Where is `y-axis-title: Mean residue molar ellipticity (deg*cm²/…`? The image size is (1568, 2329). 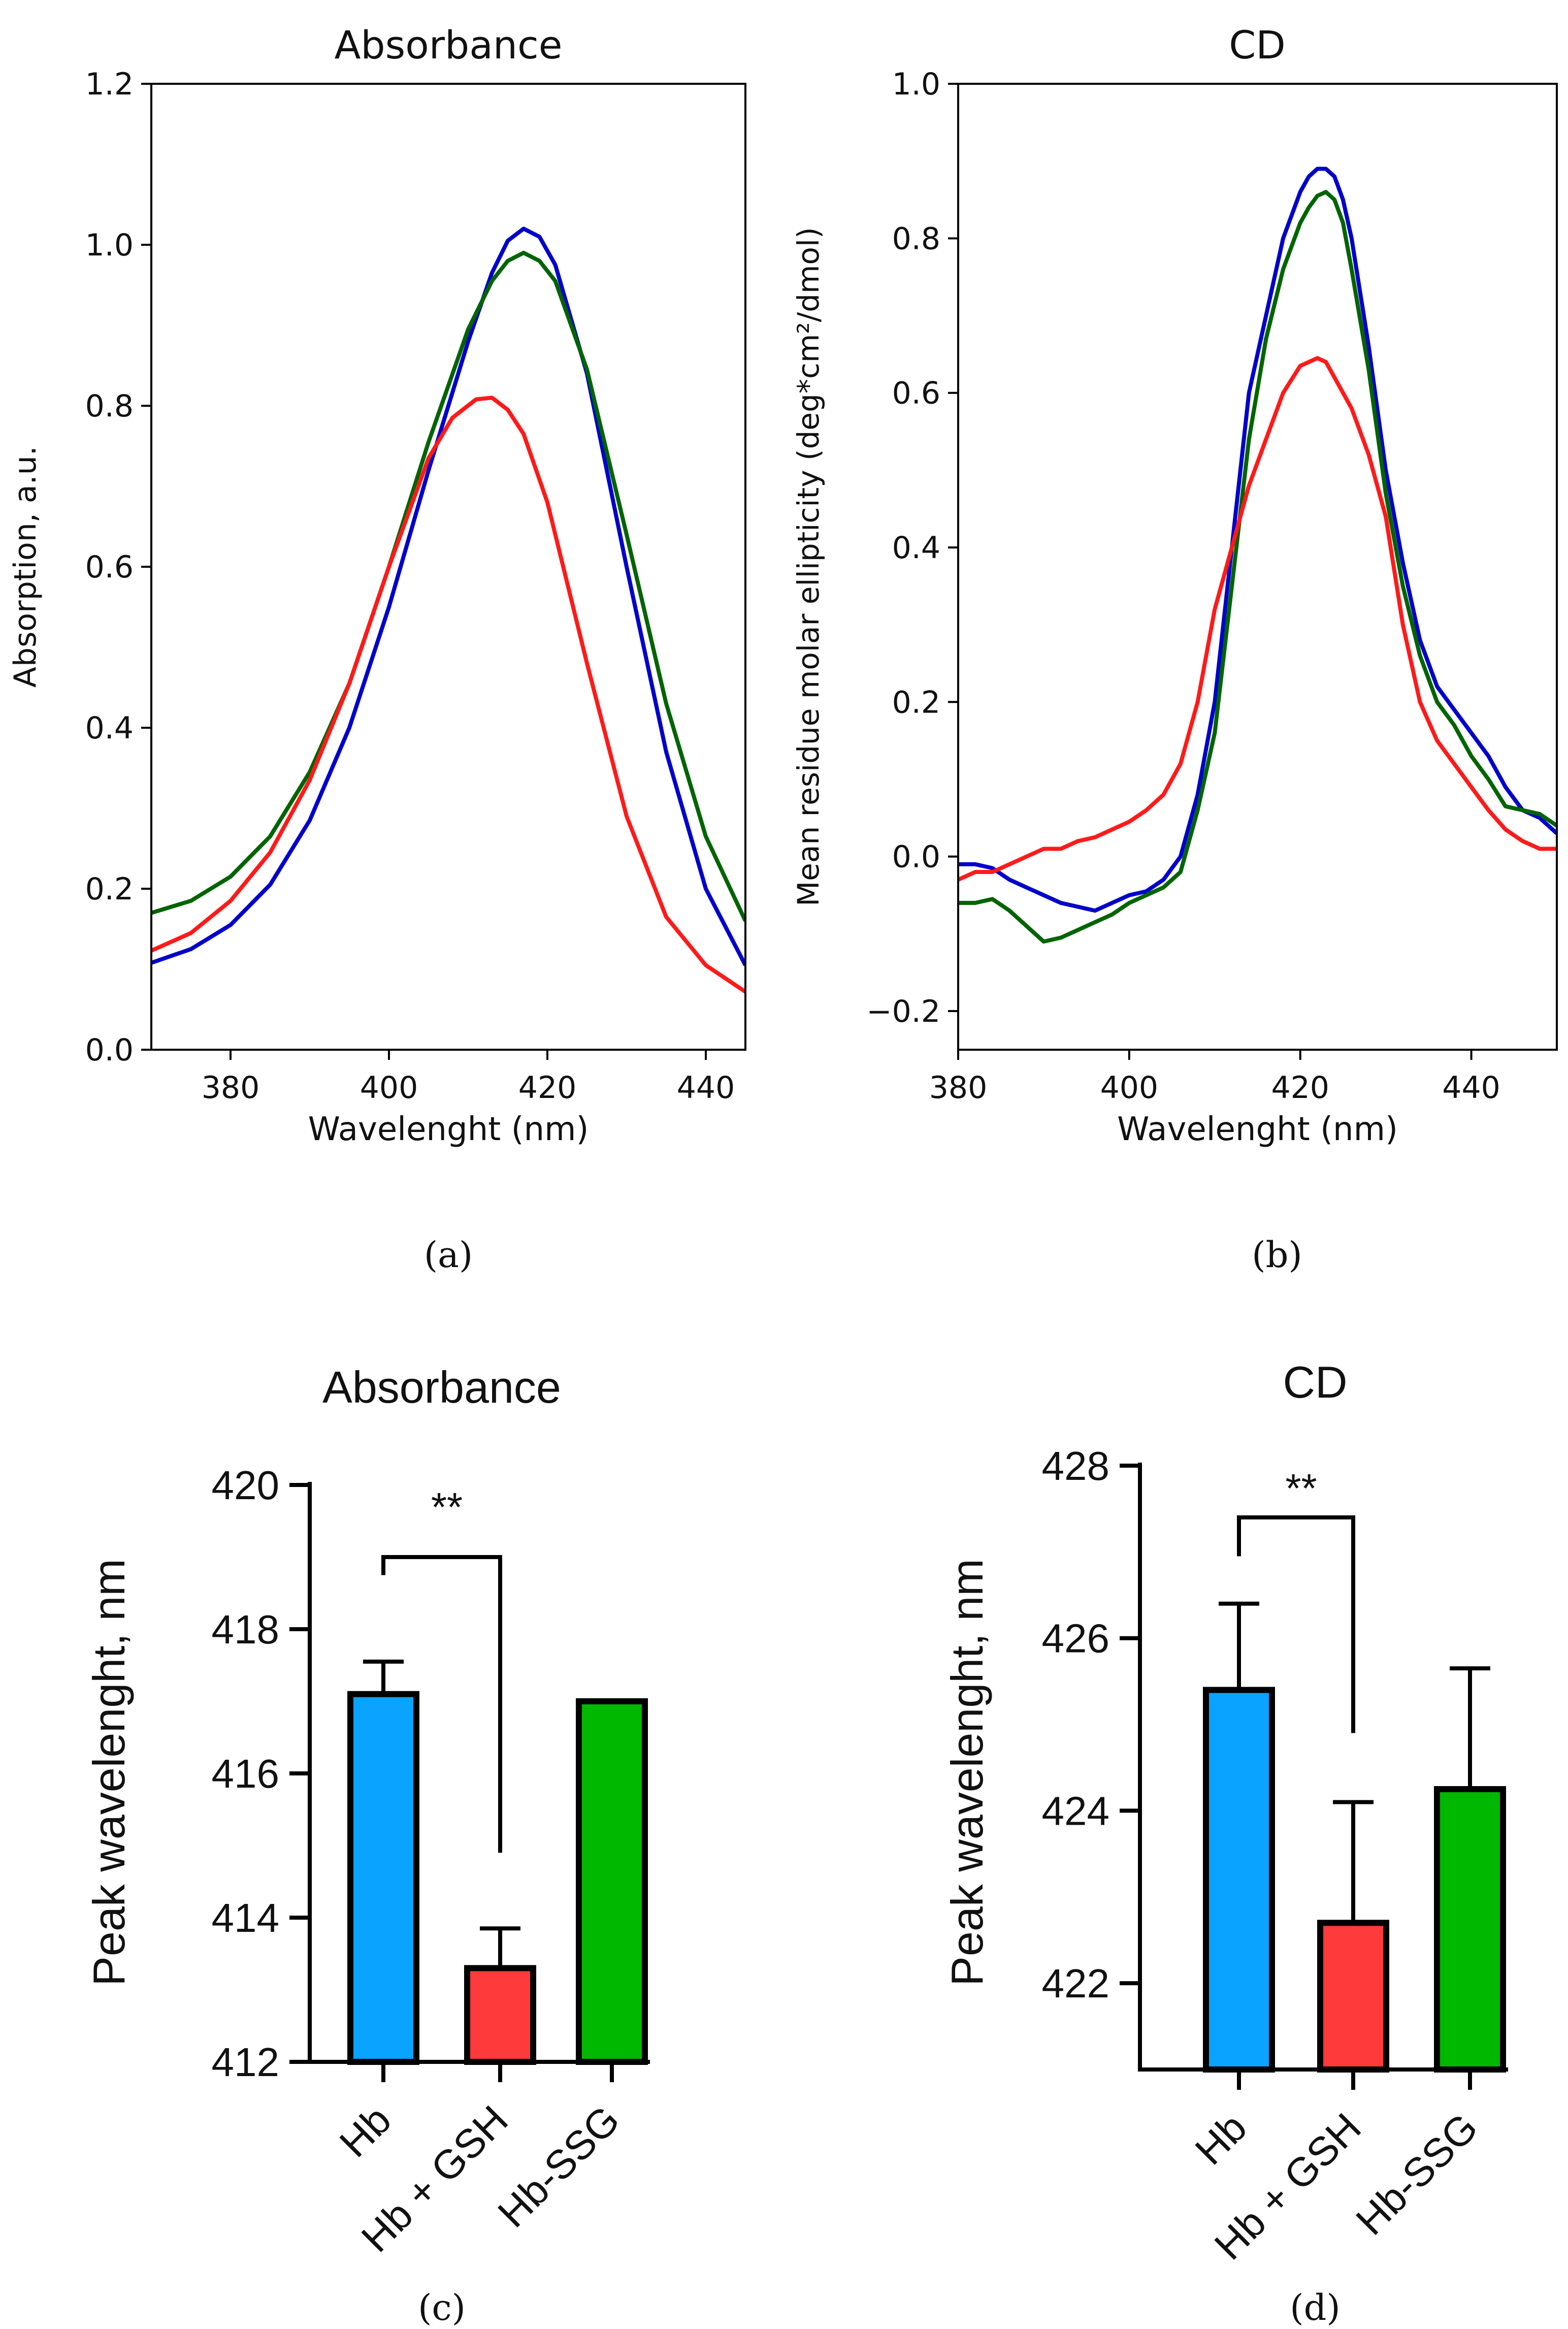 y-axis-title: Mean residue molar ellipticity (deg*cm²/… is located at coordinates (808, 567).